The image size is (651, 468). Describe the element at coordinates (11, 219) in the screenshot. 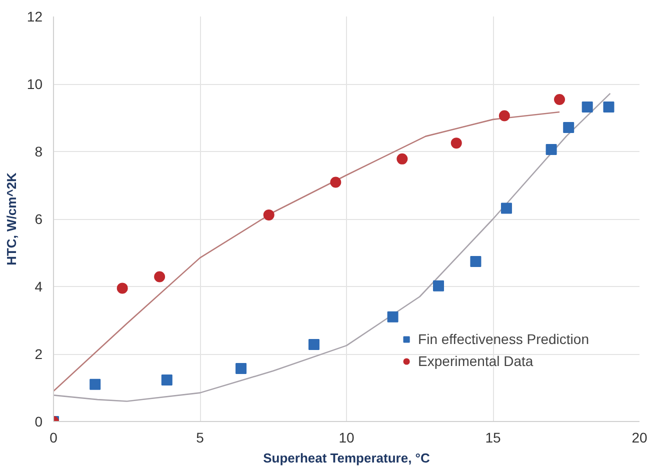

I see `y-axis-title: HTC, W/cm^2K` at that location.